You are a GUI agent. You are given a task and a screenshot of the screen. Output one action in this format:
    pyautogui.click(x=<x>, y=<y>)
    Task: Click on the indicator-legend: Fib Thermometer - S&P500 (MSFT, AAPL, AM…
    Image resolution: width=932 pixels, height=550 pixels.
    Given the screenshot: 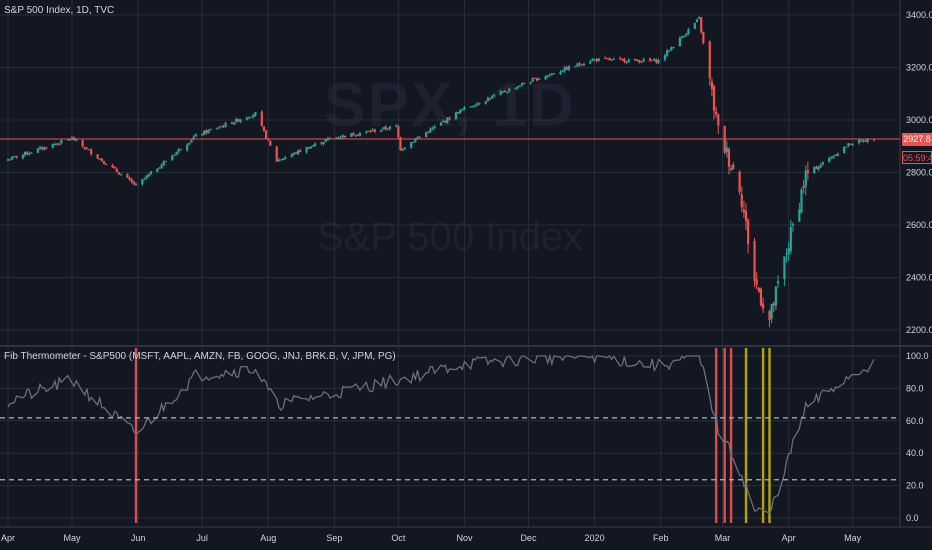 What is the action you would take?
    pyautogui.click(x=200, y=356)
    